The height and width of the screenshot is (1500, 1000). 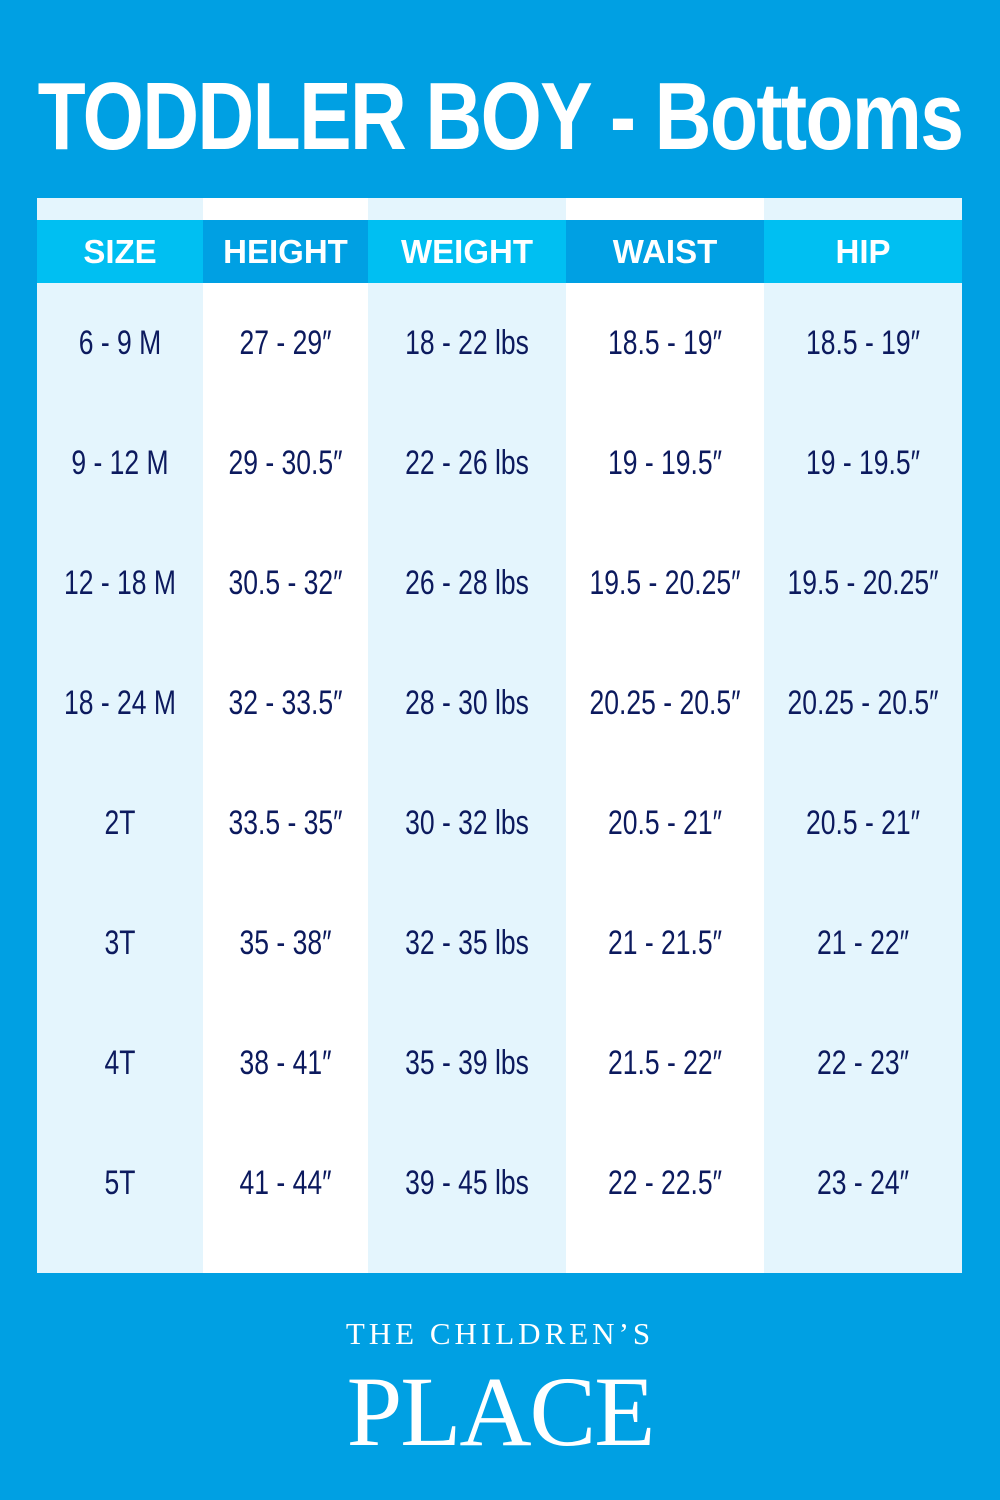 I want to click on table-cell: 21.5 - 22″, so click(x=665, y=1062).